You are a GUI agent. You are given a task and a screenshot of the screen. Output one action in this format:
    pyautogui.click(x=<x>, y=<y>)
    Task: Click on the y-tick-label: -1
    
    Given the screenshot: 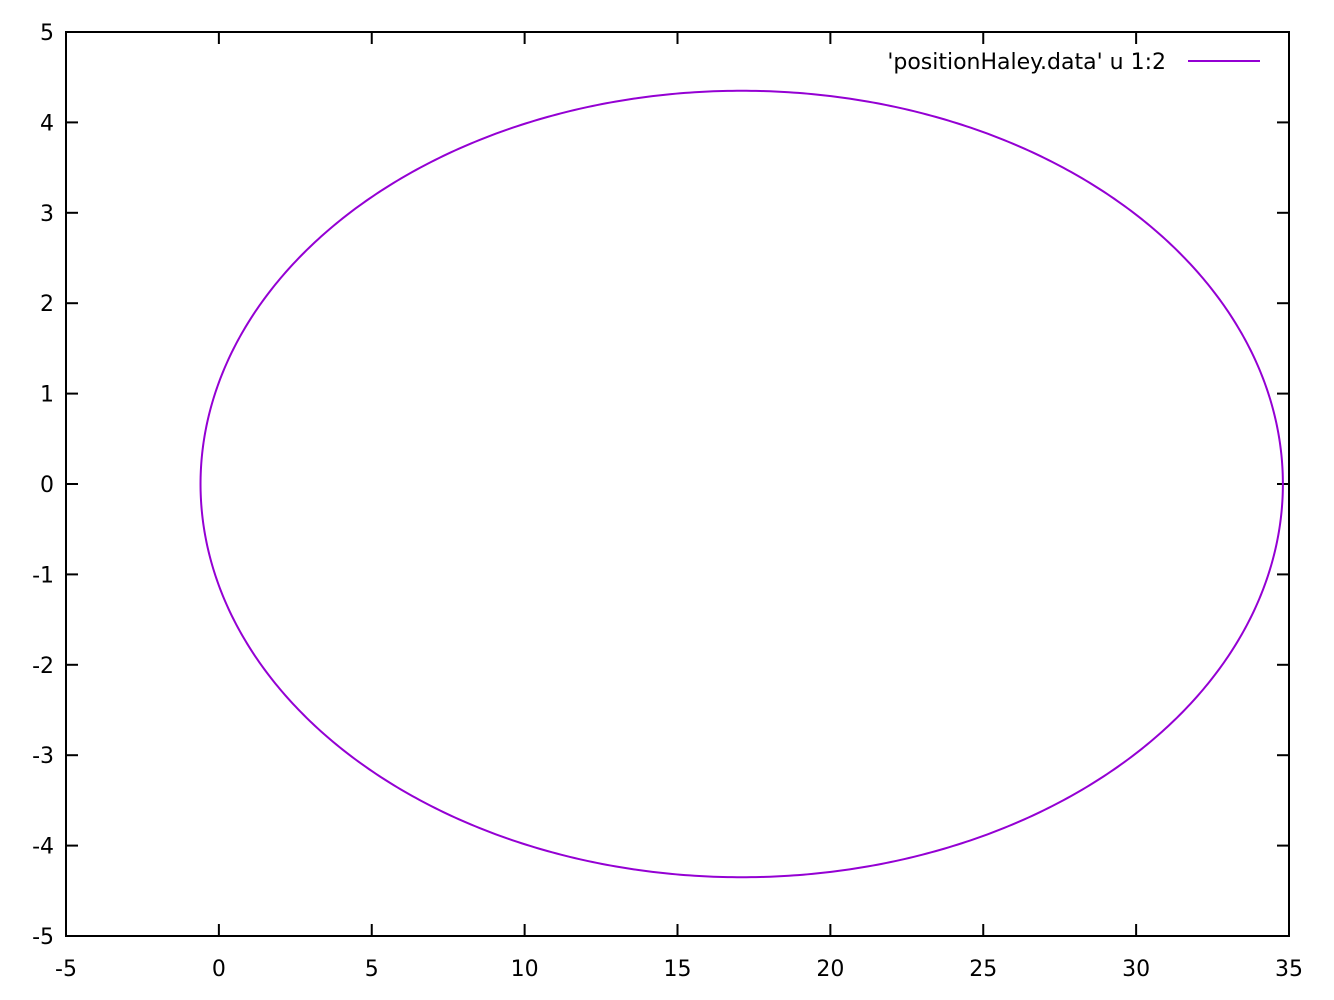 What is the action you would take?
    pyautogui.click(x=43, y=575)
    